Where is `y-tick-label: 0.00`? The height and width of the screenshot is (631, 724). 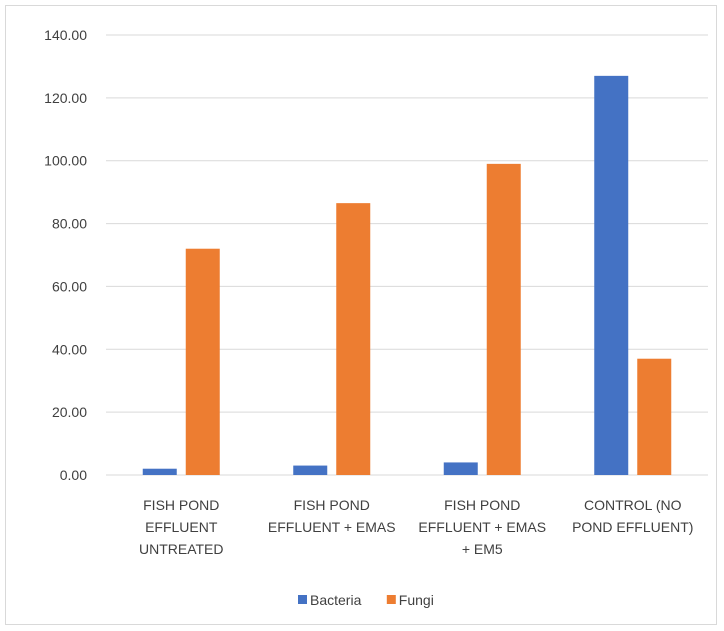 y-tick-label: 0.00 is located at coordinates (73, 475).